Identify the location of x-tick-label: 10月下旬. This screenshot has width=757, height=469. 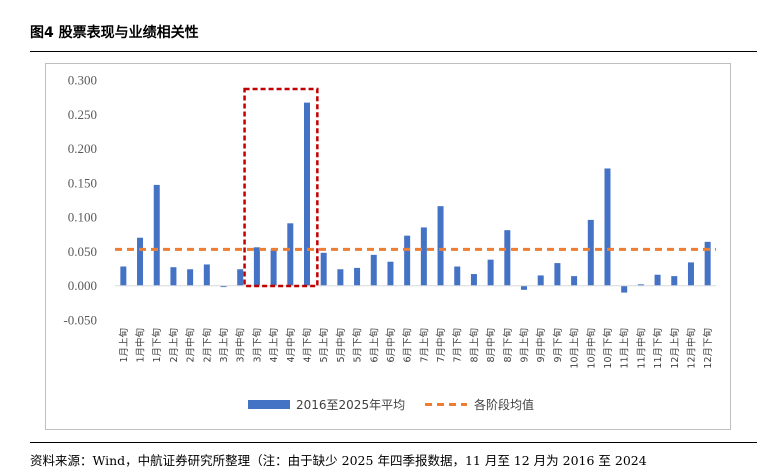
(608, 348).